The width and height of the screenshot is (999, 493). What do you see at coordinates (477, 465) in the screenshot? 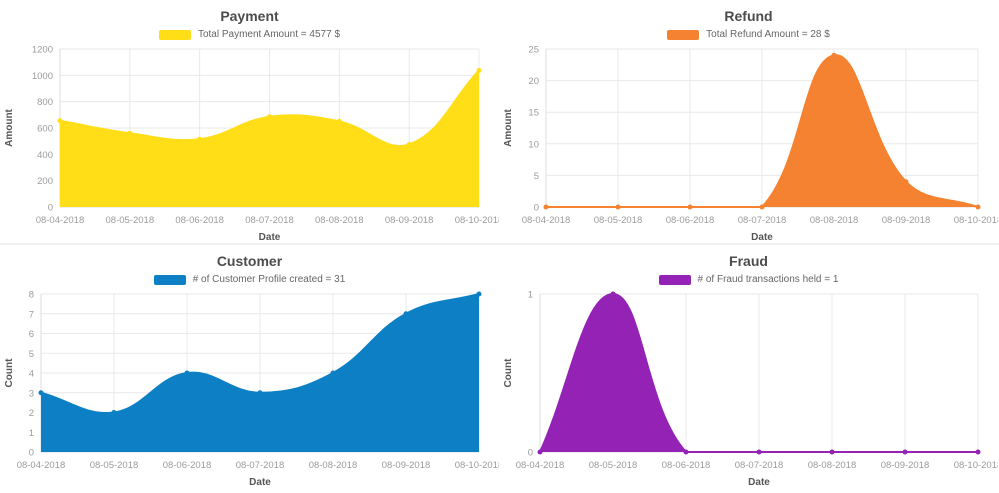
I see `customer-x-tick-label: 08-10-2018` at bounding box center [477, 465].